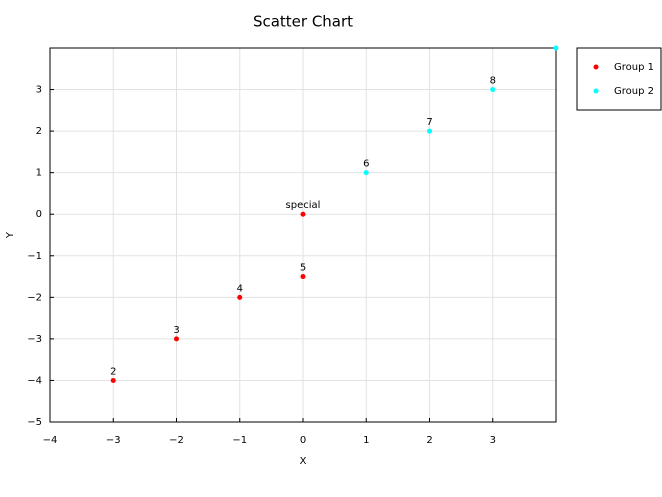 The width and height of the screenshot is (662, 497). What do you see at coordinates (493, 81) in the screenshot?
I see `point-label: 8` at bounding box center [493, 81].